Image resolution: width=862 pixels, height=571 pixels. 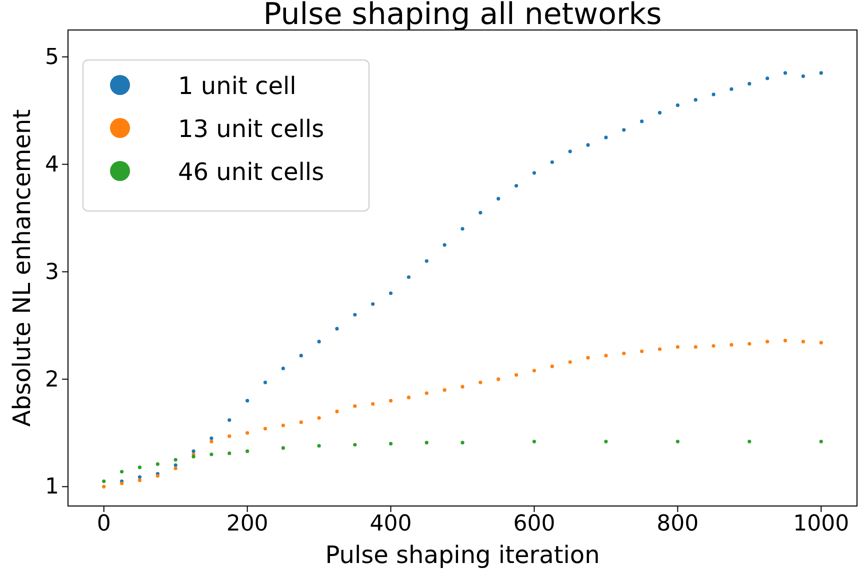 What do you see at coordinates (52, 57) in the screenshot?
I see `y-tick-label: 5` at bounding box center [52, 57].